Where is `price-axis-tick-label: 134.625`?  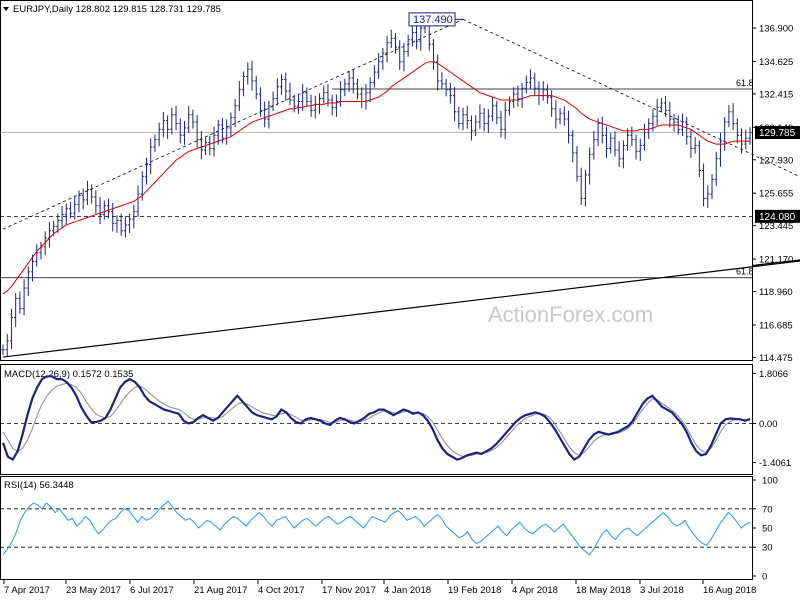
price-axis-tick-label: 134.625 is located at coordinates (776, 62).